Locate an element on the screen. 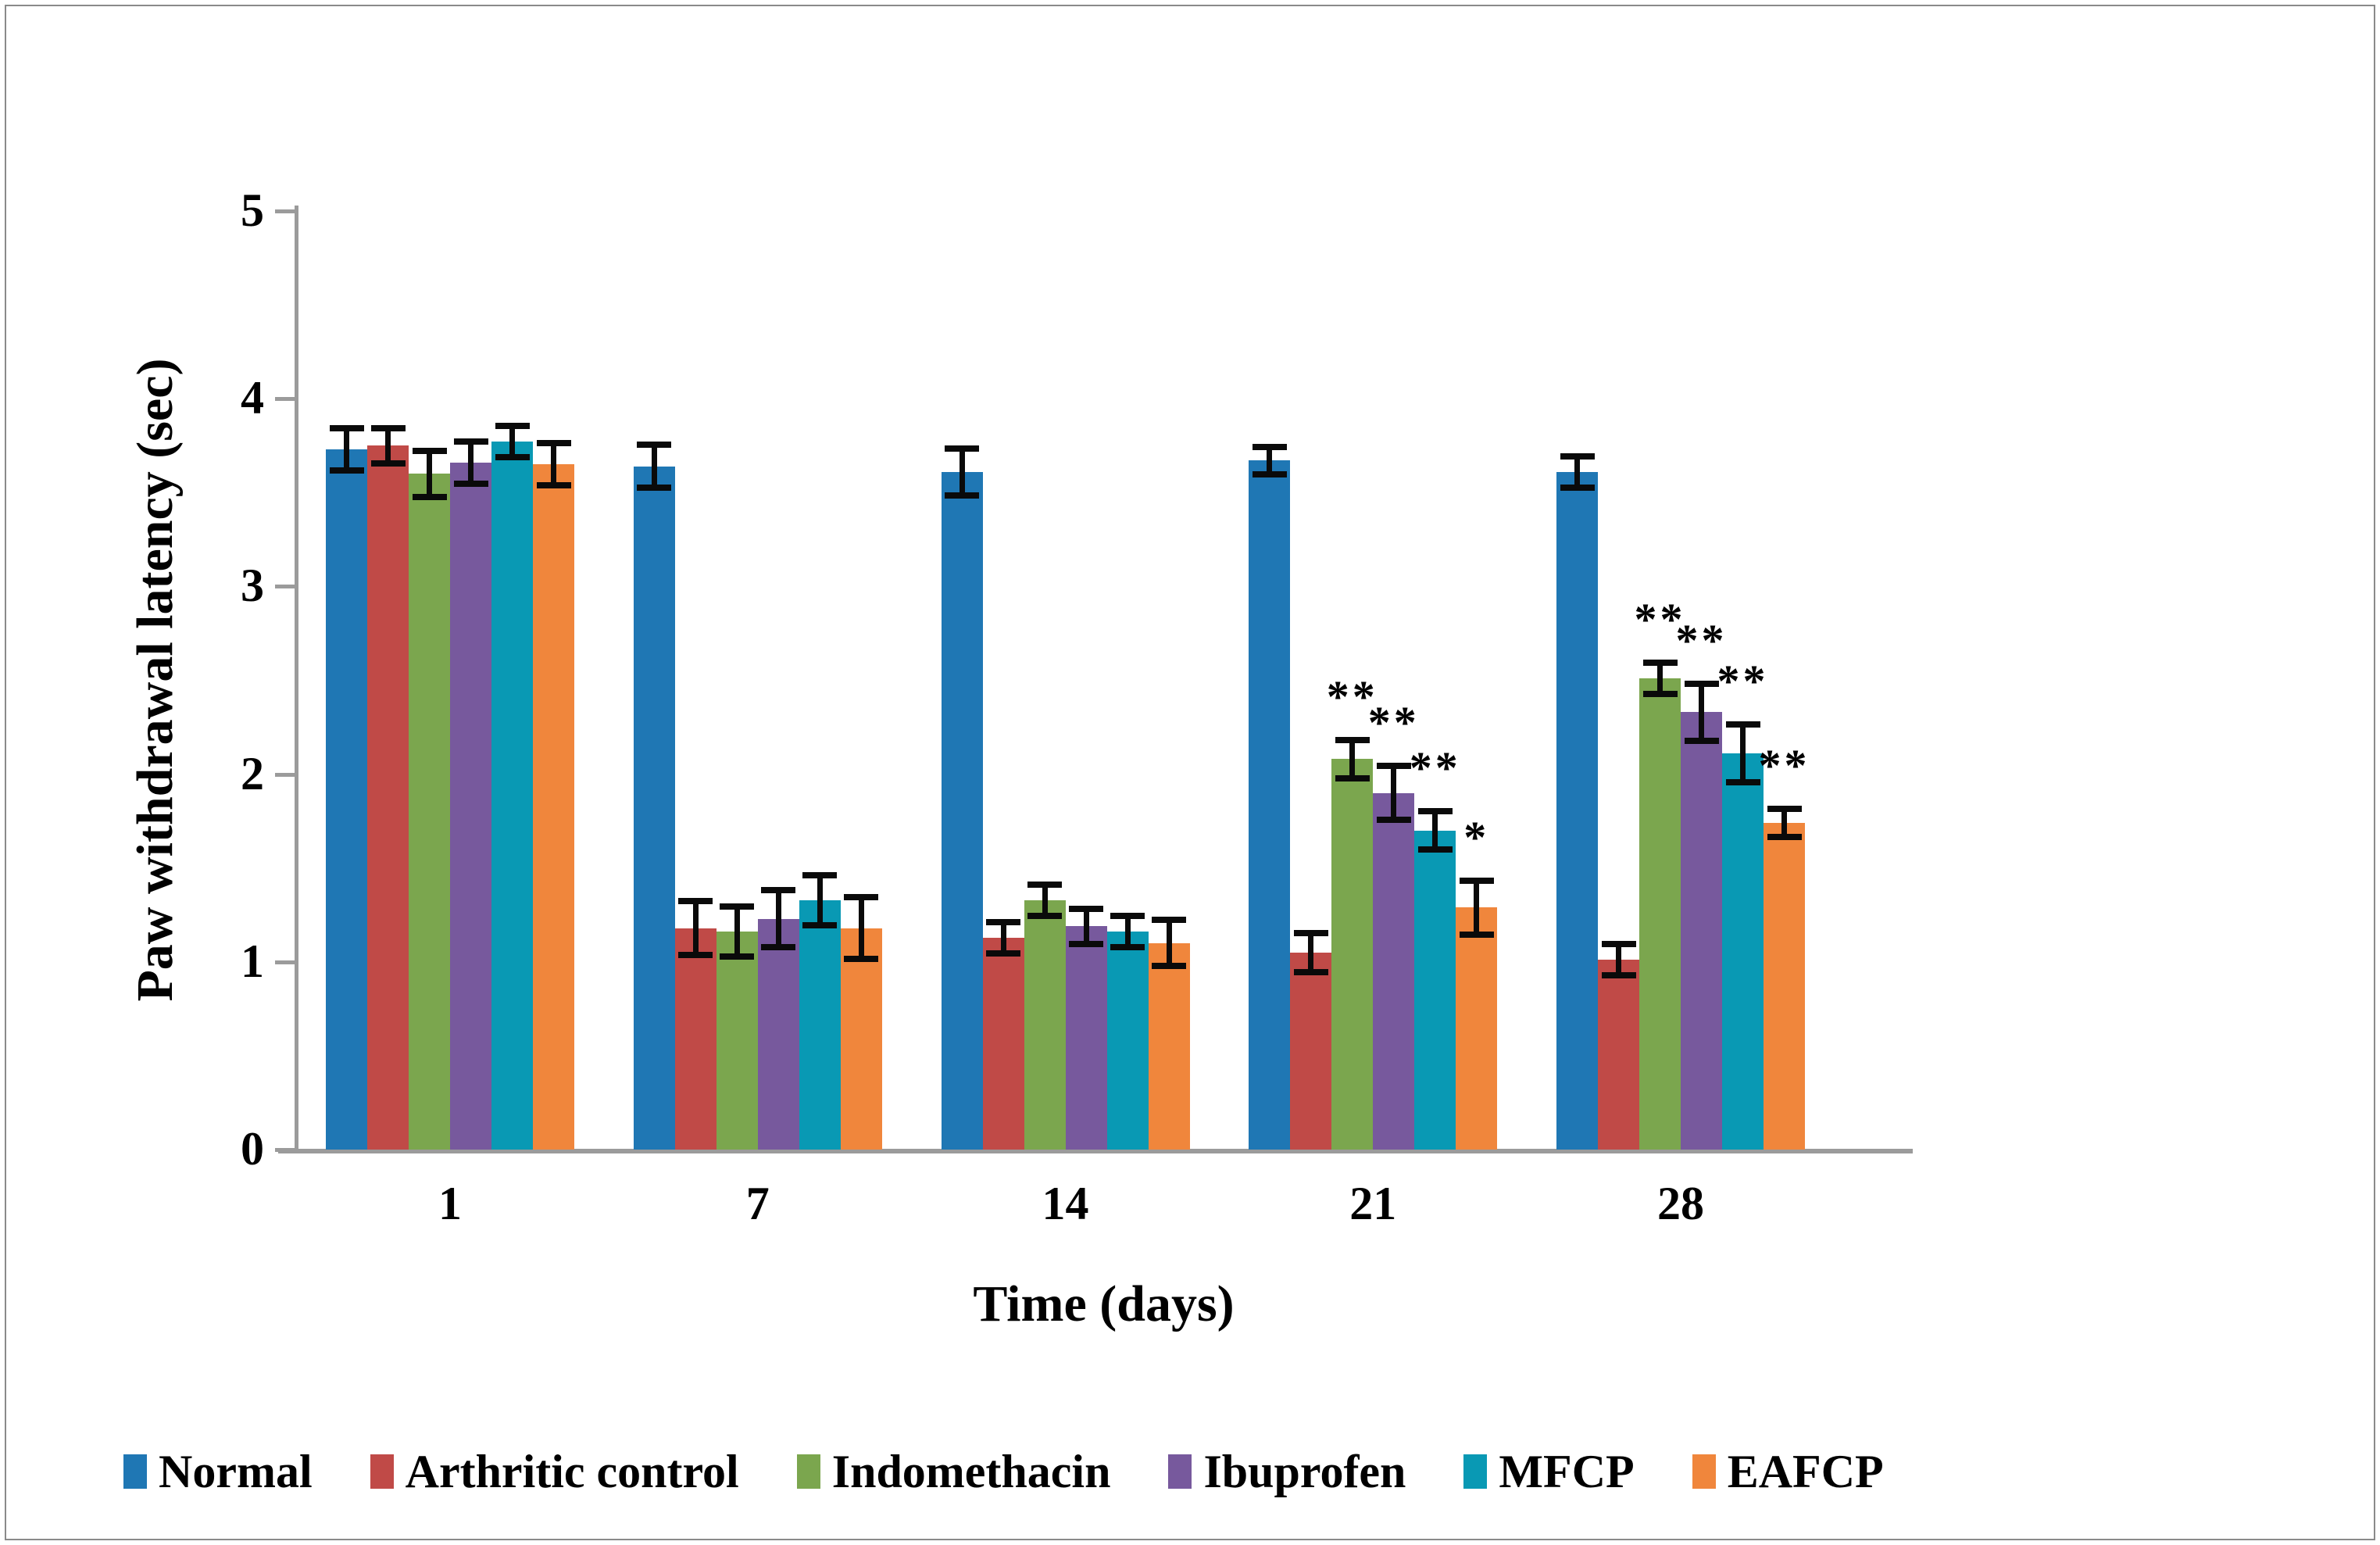 The image size is (2380, 1545). legend-item-eafcp: EAFCP is located at coordinates (1788, 1471).